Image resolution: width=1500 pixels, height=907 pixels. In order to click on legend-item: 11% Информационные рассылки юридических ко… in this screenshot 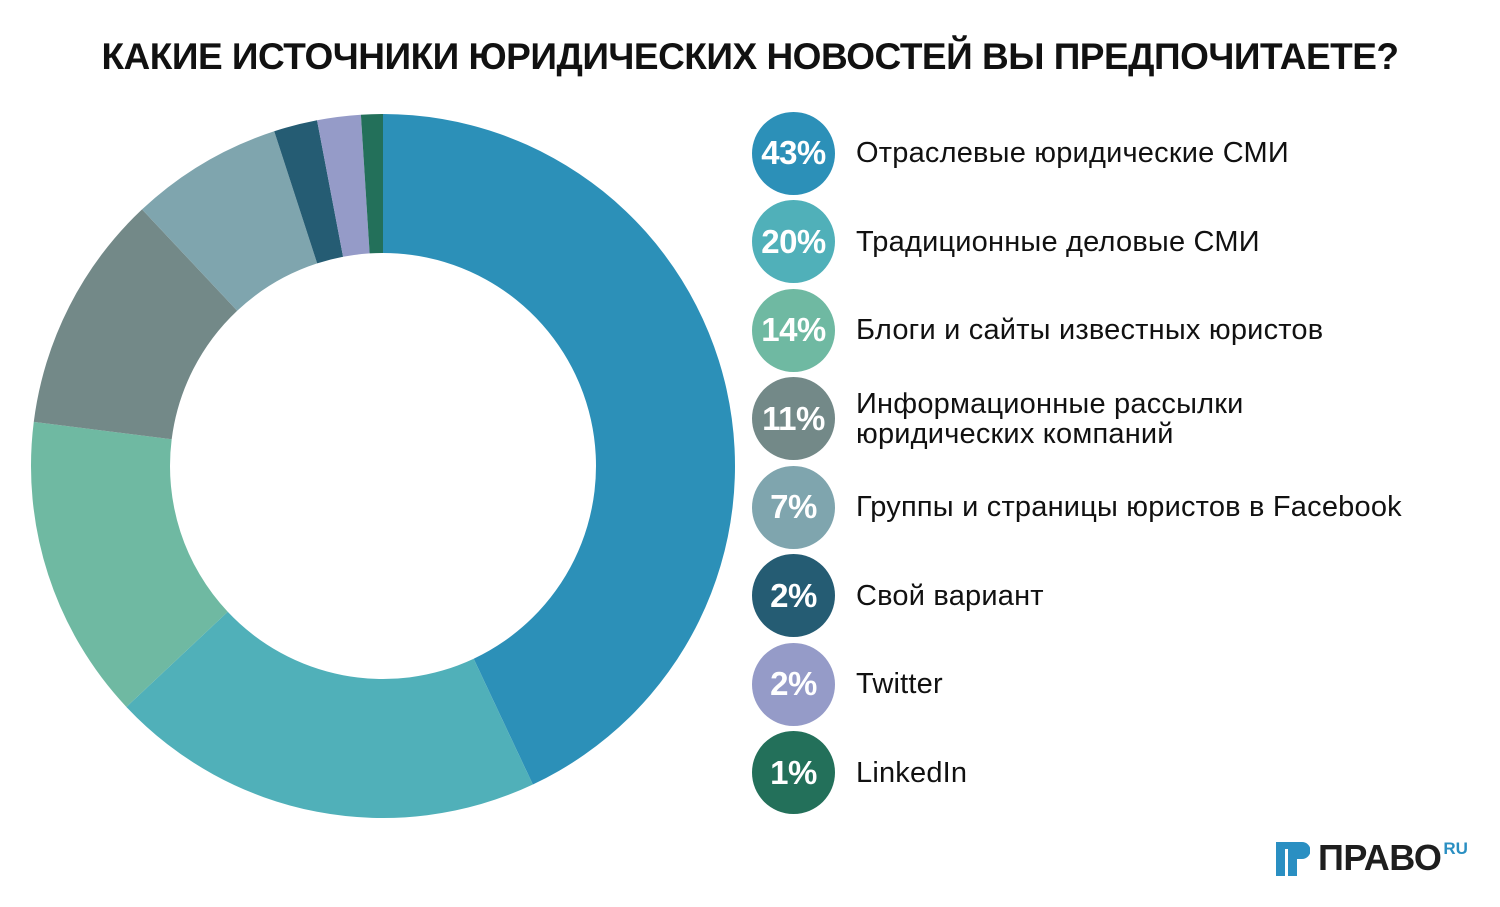, I will do `click(1122, 419)`.